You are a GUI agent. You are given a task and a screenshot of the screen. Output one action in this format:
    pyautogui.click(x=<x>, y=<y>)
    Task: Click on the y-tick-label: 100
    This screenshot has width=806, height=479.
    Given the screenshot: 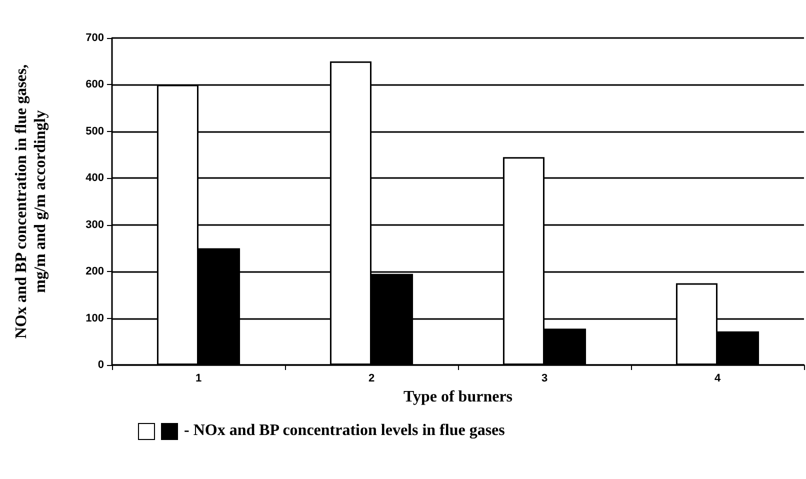 What is the action you would take?
    pyautogui.click(x=95, y=318)
    